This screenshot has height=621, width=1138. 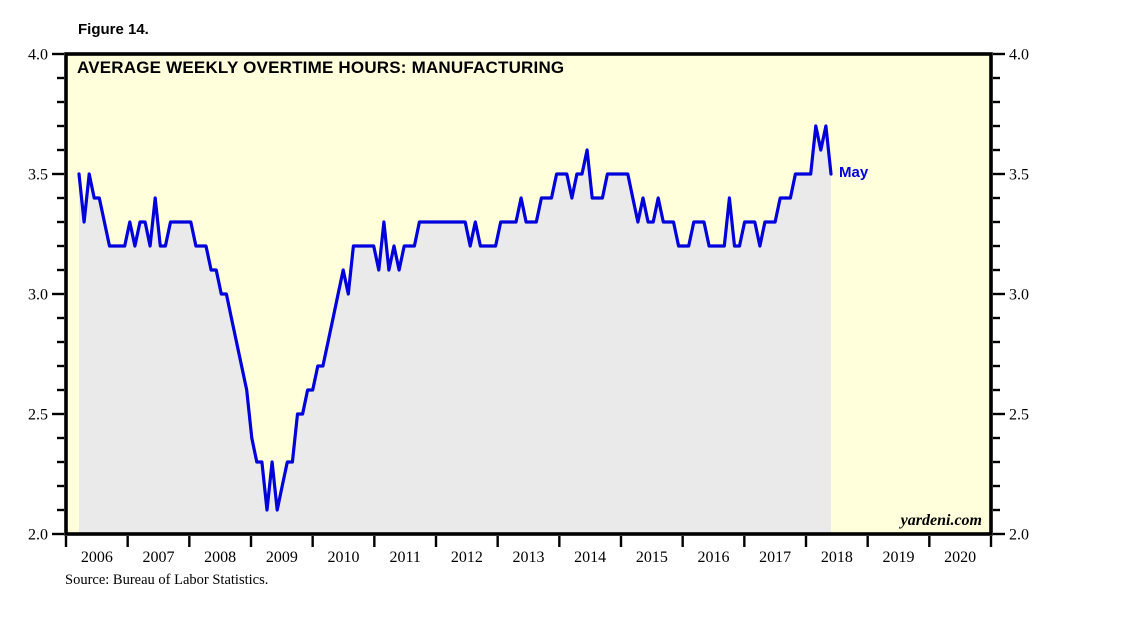 What do you see at coordinates (960, 557) in the screenshot?
I see `x-axis-label: 2020` at bounding box center [960, 557].